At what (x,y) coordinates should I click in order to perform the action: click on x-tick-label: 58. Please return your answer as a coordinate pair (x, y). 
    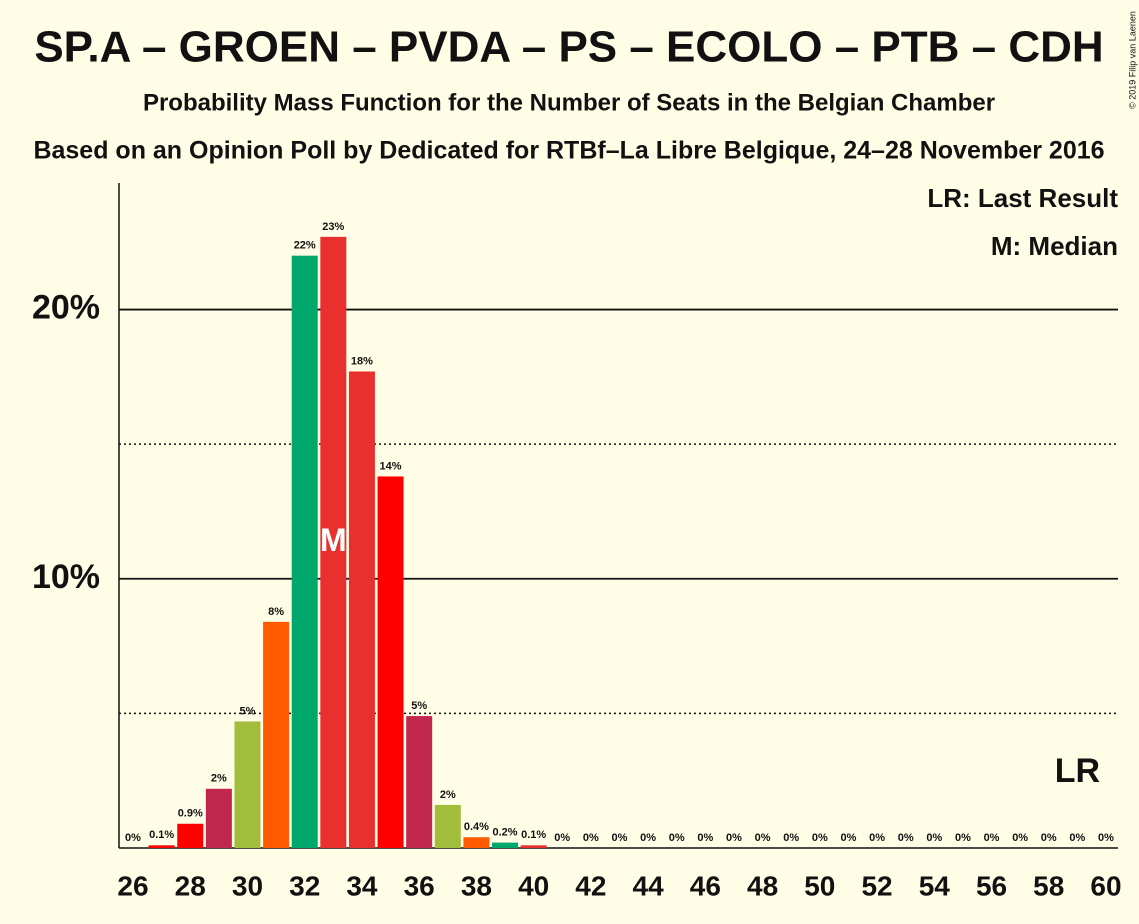
    Looking at the image, I should click on (1048, 885).